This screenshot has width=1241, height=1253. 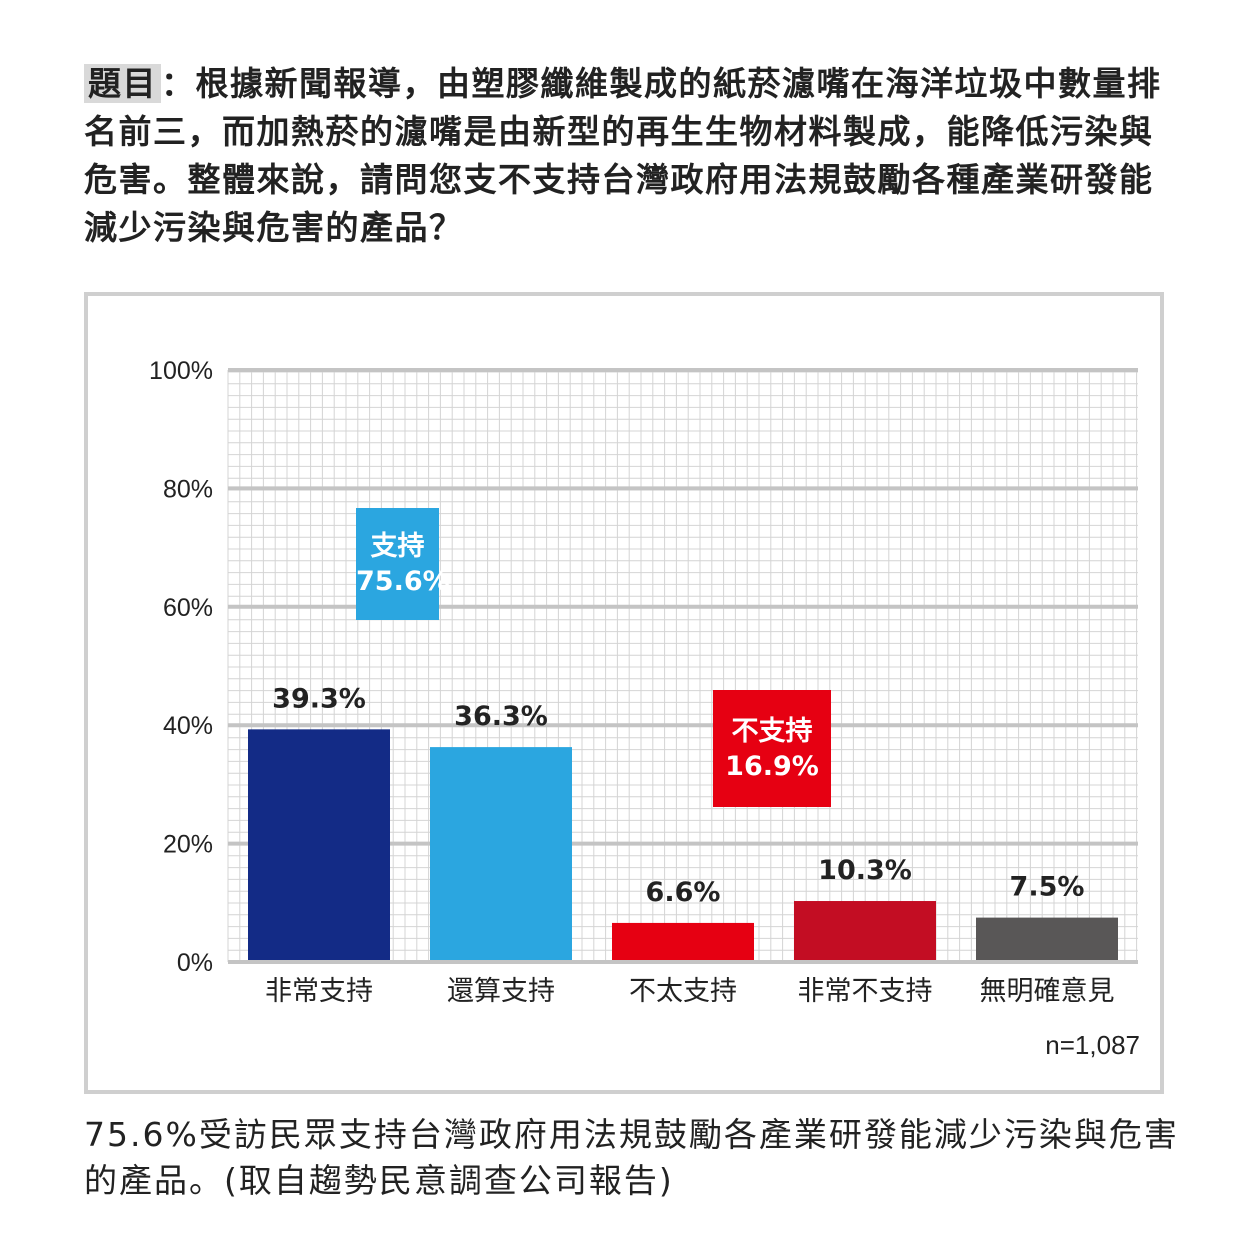 What do you see at coordinates (181, 371) in the screenshot?
I see `y-tick-label: 100%` at bounding box center [181, 371].